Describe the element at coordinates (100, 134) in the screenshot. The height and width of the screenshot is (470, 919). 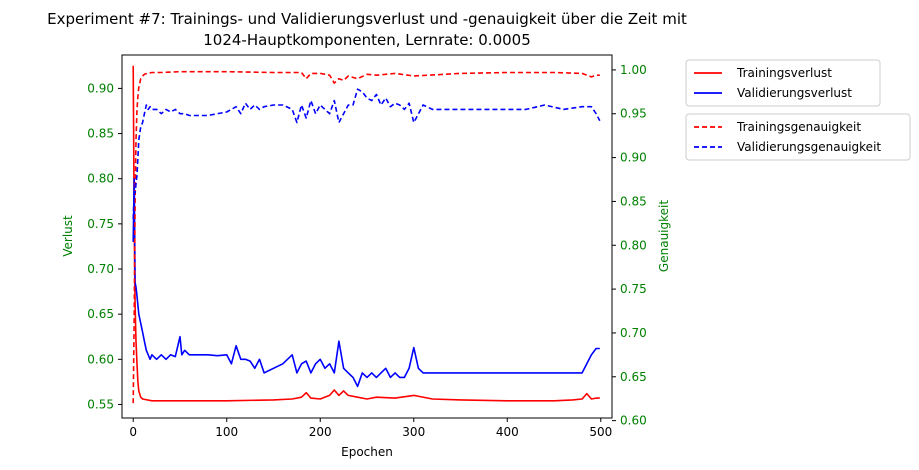
I see `y-tick-label: 0.85` at that location.